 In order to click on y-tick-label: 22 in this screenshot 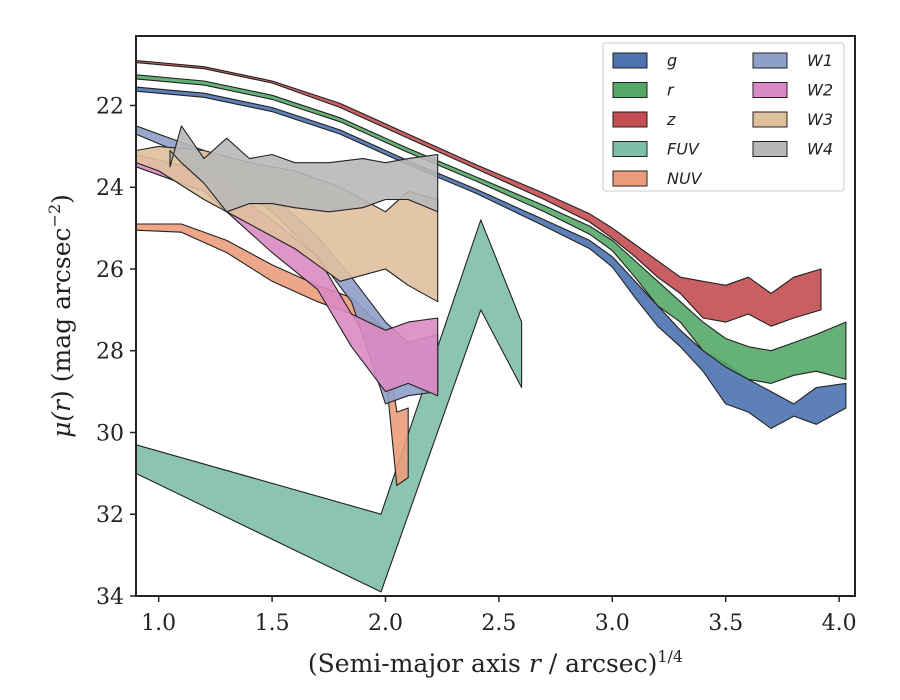, I will do `click(110, 106)`.